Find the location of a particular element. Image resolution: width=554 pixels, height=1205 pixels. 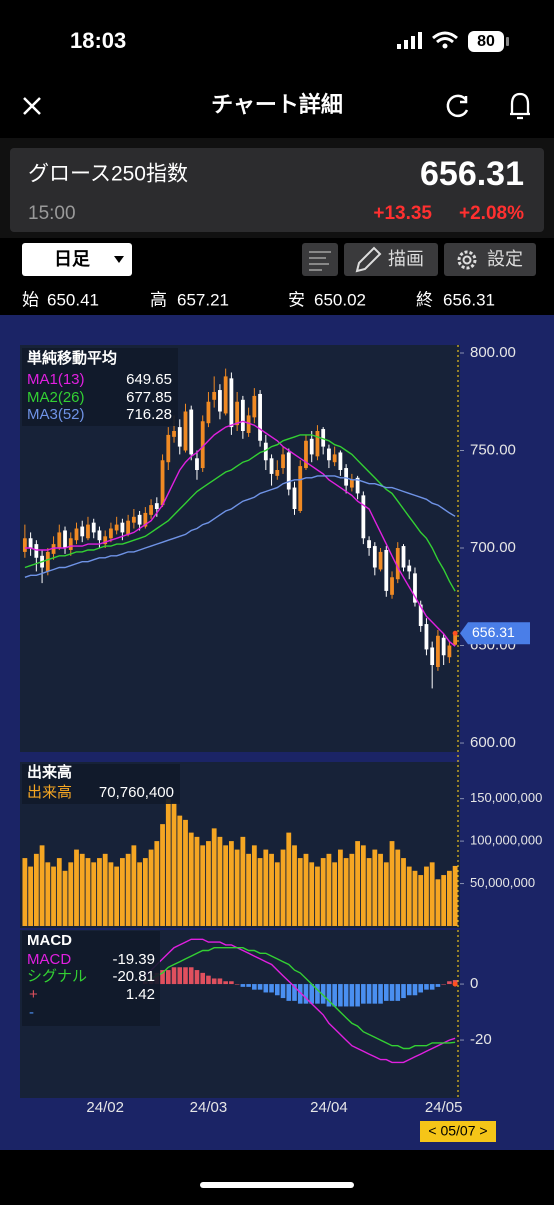

last-hist-dot is located at coordinates (455, 984).